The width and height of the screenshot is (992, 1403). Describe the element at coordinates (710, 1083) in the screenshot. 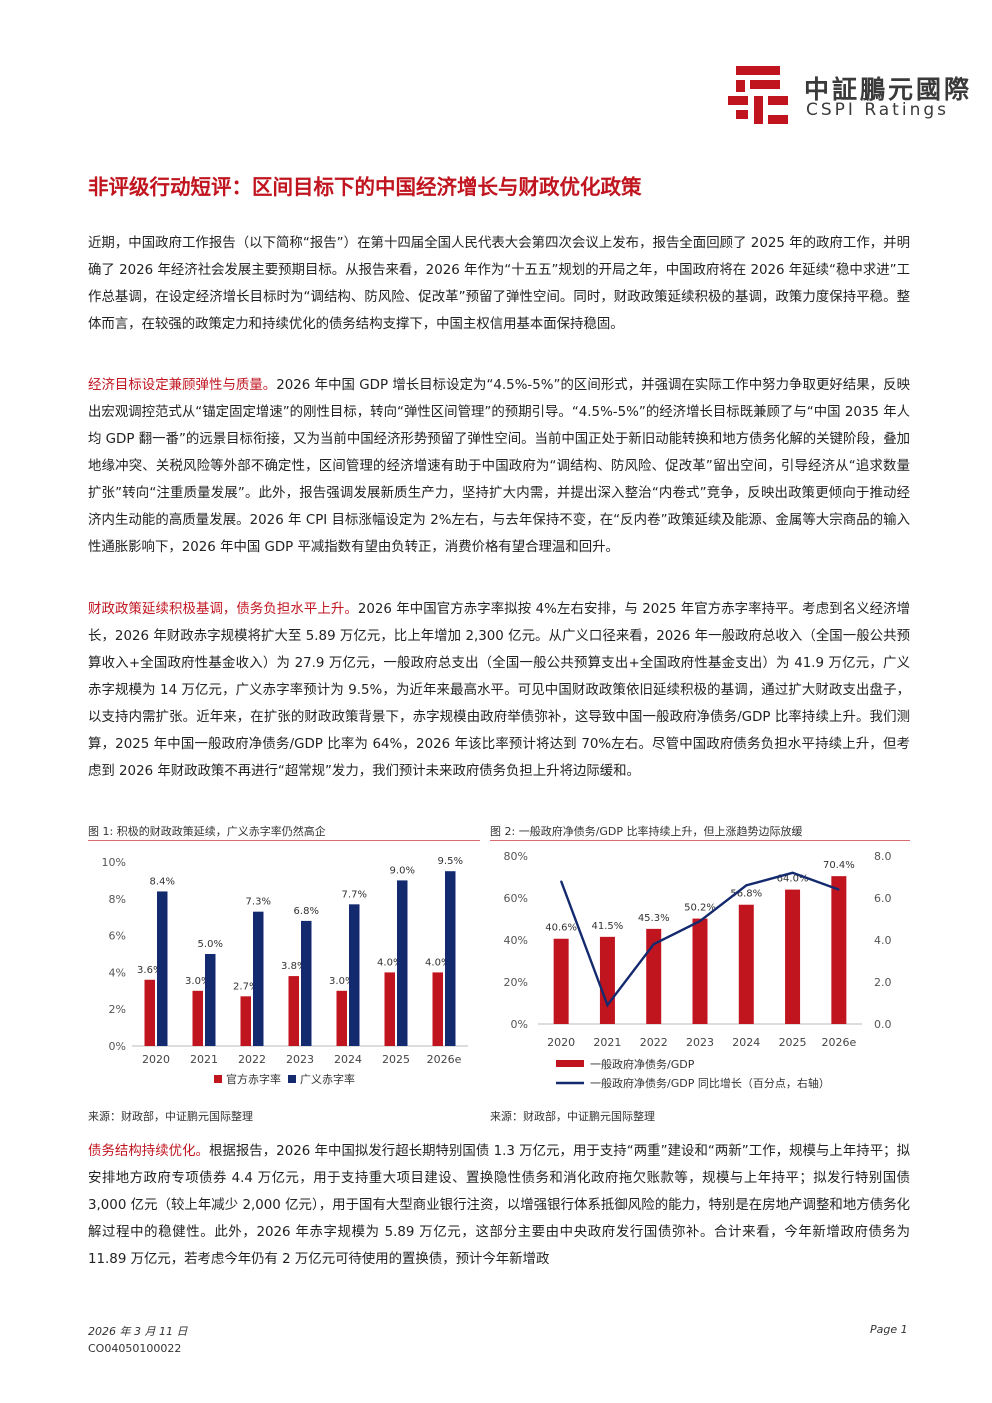

I see `legend-label: 一般政府净债务/GDP 同比增长（百分点，右轴）` at that location.